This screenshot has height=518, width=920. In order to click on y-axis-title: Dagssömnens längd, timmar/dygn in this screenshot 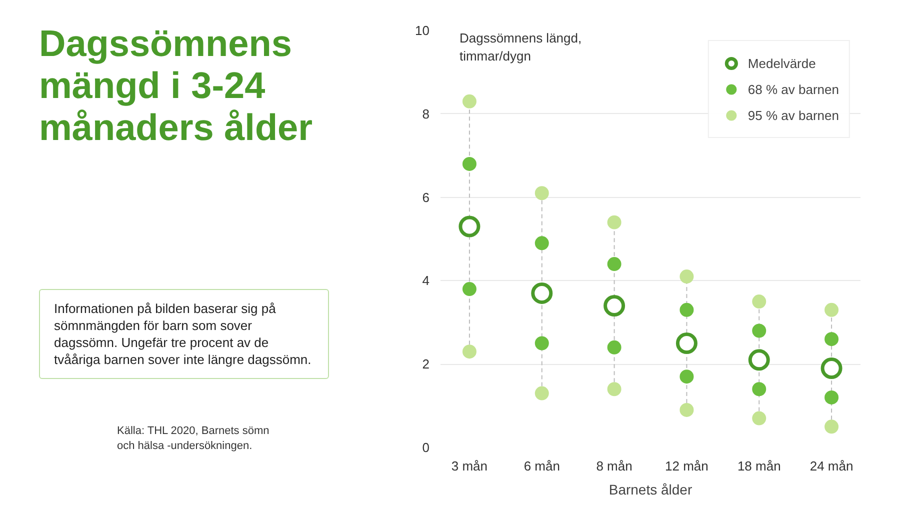, I will do `click(520, 47)`.